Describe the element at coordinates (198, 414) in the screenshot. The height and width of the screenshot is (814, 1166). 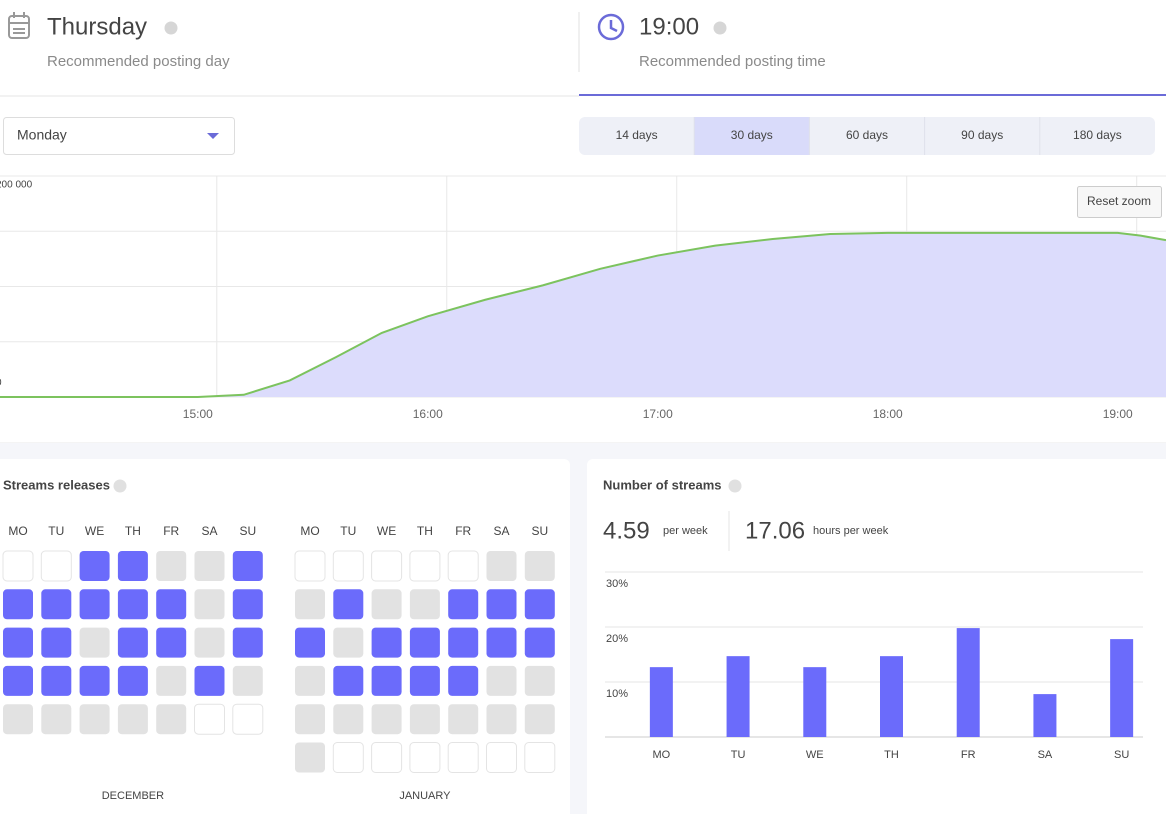
I see `x-tick-label: 15:00` at that location.